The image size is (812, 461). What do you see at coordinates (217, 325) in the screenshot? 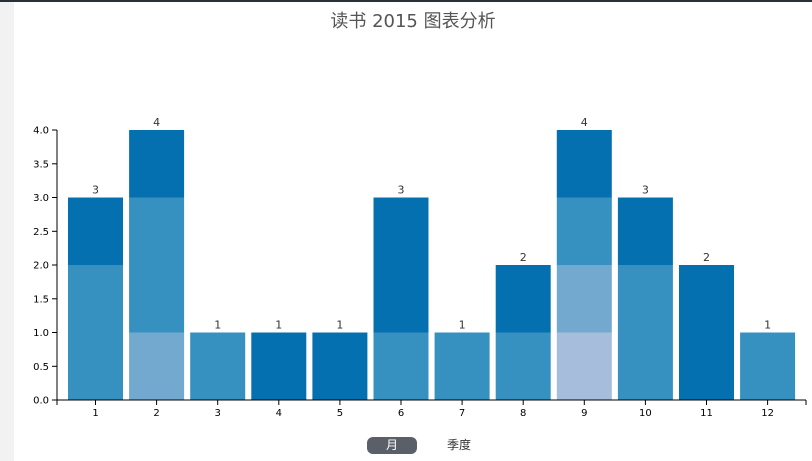
I see `bar-total-label-3: 1` at bounding box center [217, 325].